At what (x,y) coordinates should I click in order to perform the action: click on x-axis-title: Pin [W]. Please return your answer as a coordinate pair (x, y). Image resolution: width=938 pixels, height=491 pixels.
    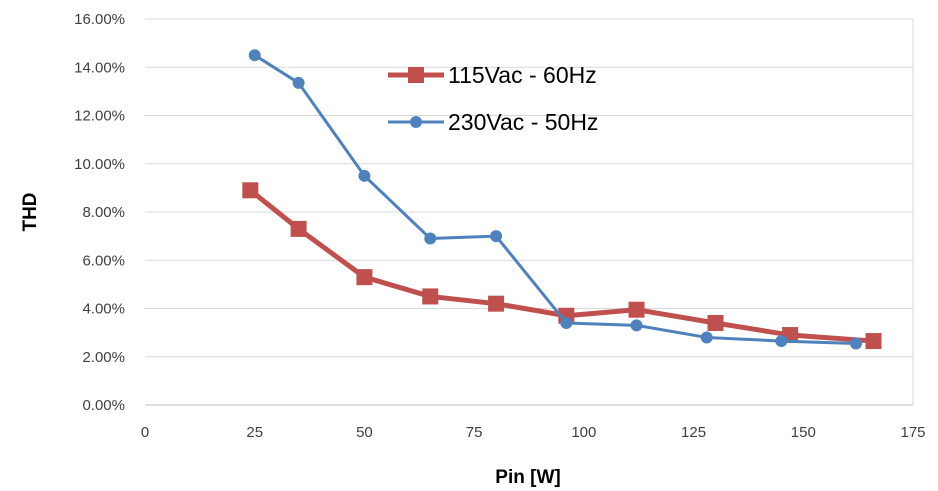
    Looking at the image, I should click on (527, 477).